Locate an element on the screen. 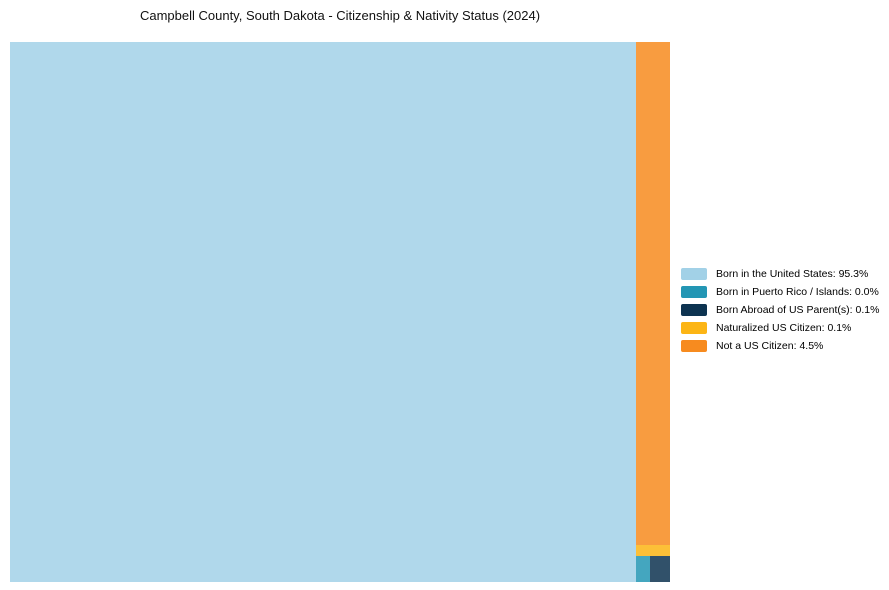 The width and height of the screenshot is (889, 590). legend-swatch-naturalized-us-citizen is located at coordinates (694, 328).